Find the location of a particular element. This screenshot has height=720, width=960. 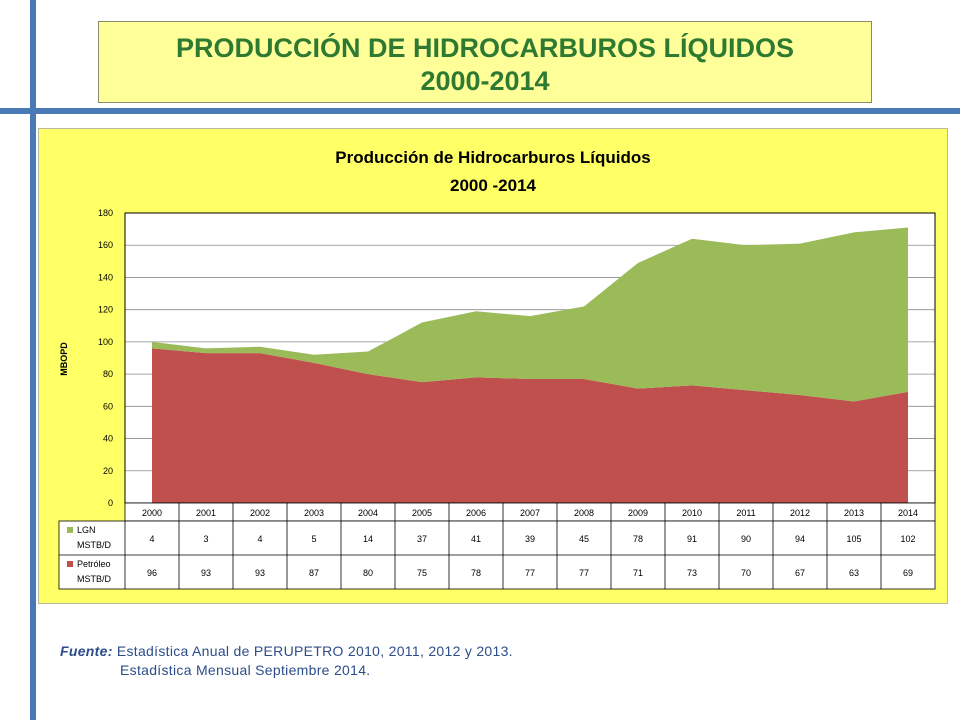

chart-title: Producción de Hidrocarburos Líquidos is located at coordinates (492, 157).